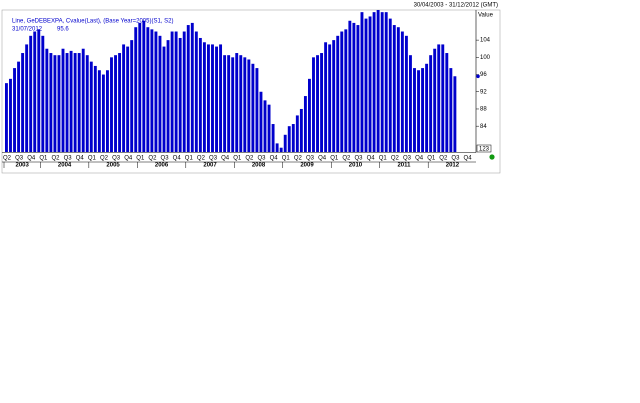 This screenshot has height=403, width=640. What do you see at coordinates (483, 92) in the screenshot?
I see `y-tick-label: 92` at bounding box center [483, 92].